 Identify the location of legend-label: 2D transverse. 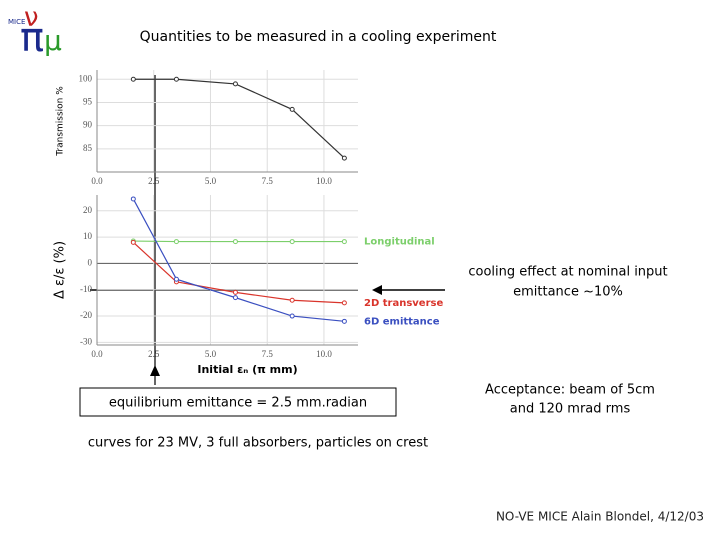
(403, 303).